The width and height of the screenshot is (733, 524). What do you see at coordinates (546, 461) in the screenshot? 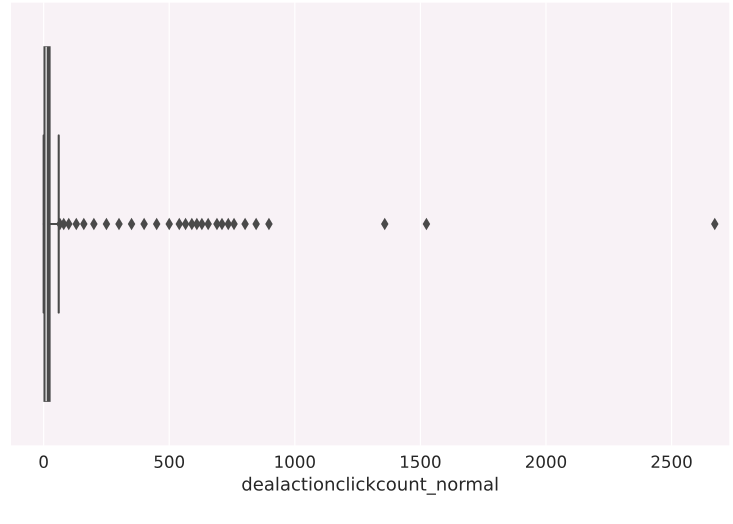
I see `x-tick-label: 2000` at bounding box center [546, 461].